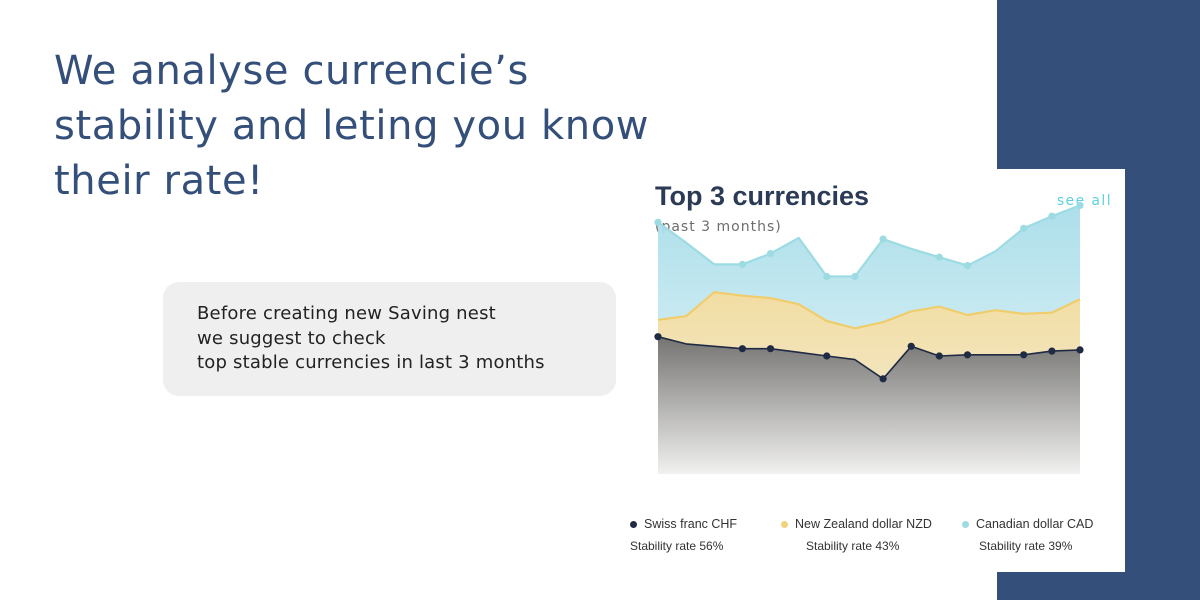 This screenshot has width=1200, height=600. Describe the element at coordinates (887, 546) in the screenshot. I see `stability-value-nzd: 43%` at that location.